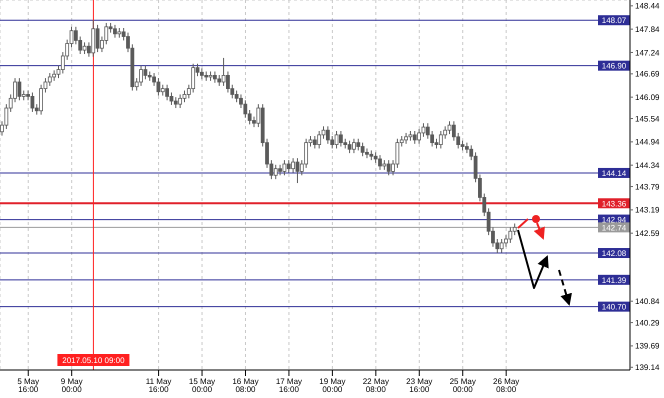 The height and width of the screenshot is (398, 664). Describe the element at coordinates (94, 360) in the screenshot. I see `x-tick-label: 2017.05.10 09:00` at that location.